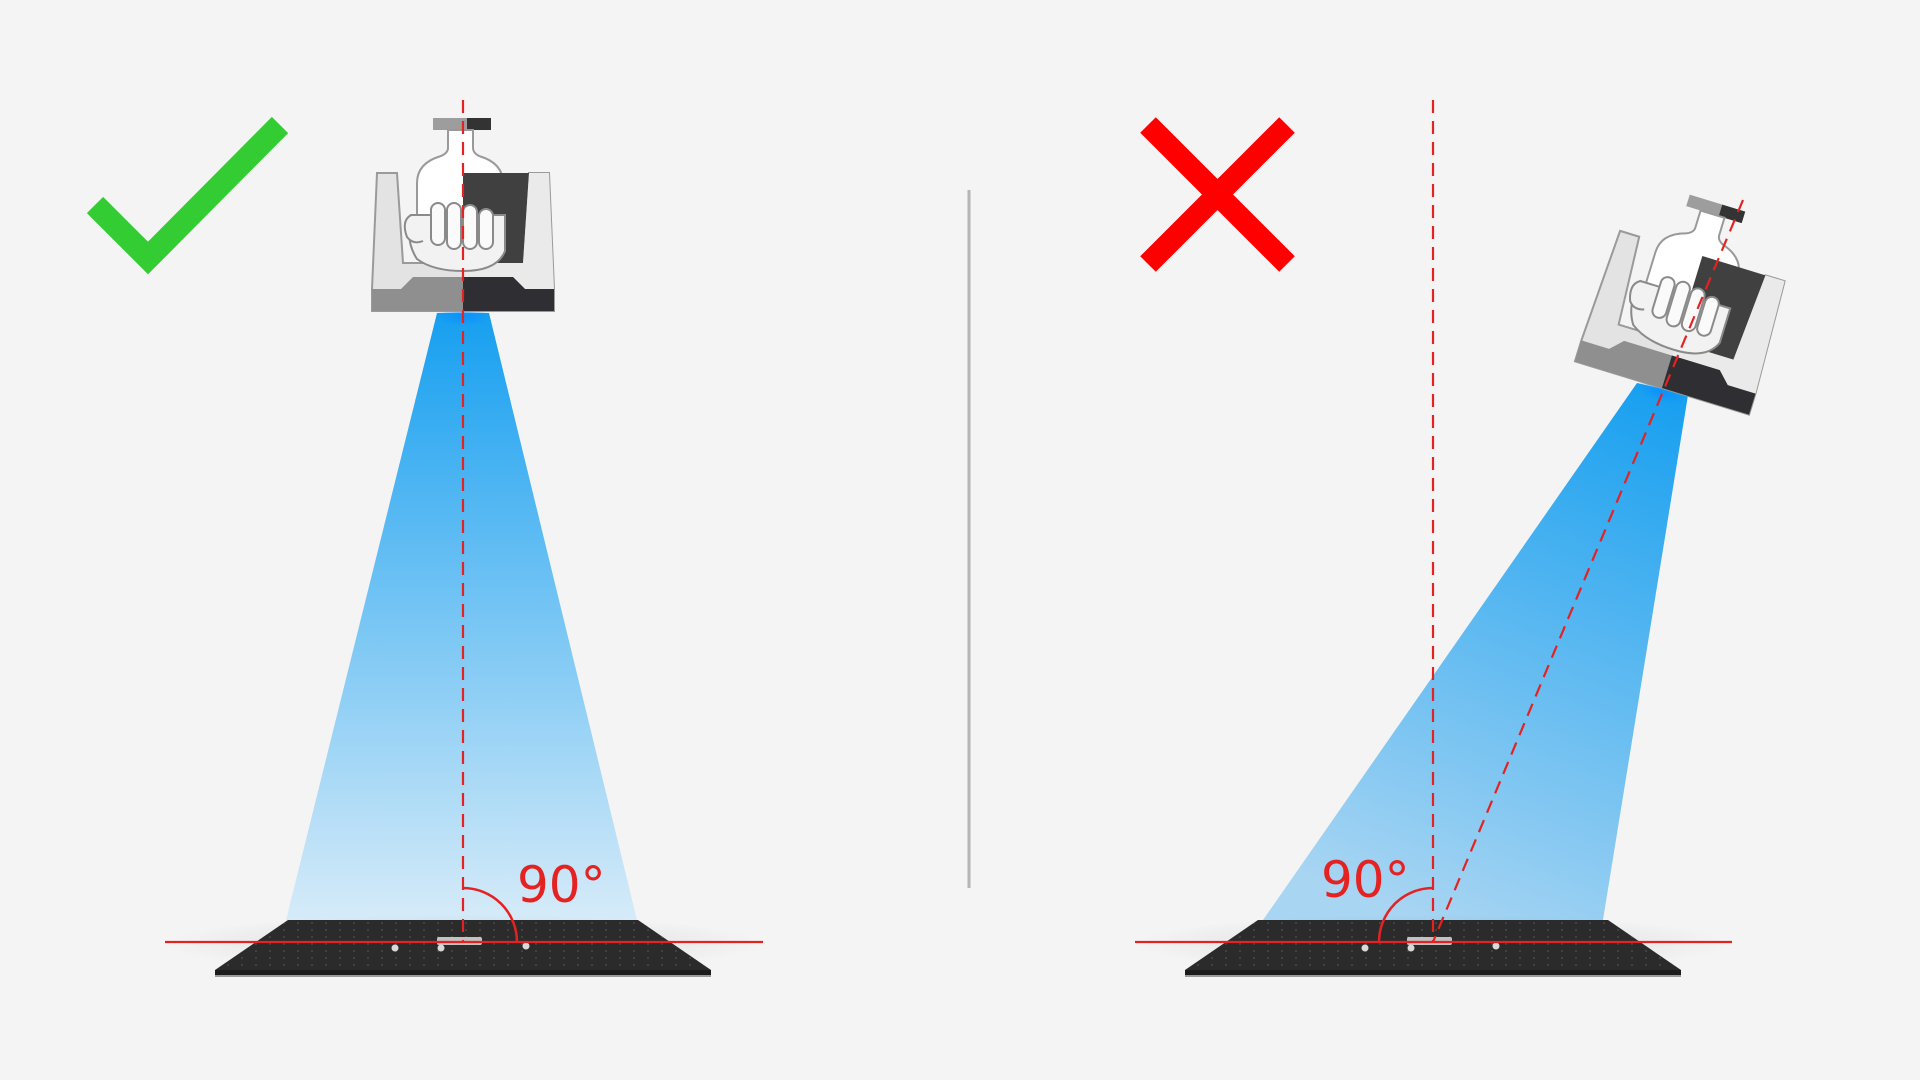 The image size is (1920, 1080). What do you see at coordinates (1690, 295) in the screenshot?
I see `3d-scanner` at bounding box center [1690, 295].